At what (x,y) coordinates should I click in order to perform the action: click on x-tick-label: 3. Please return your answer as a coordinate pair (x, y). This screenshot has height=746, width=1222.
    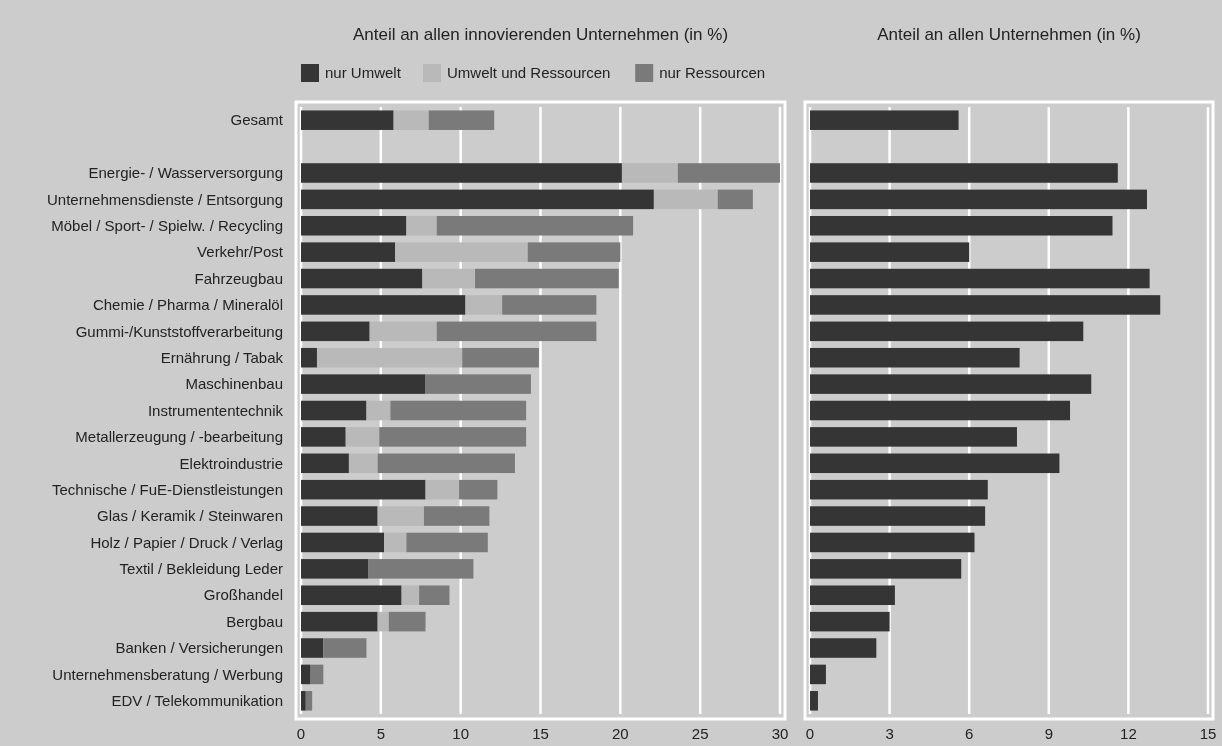
    Looking at the image, I should click on (889, 733).